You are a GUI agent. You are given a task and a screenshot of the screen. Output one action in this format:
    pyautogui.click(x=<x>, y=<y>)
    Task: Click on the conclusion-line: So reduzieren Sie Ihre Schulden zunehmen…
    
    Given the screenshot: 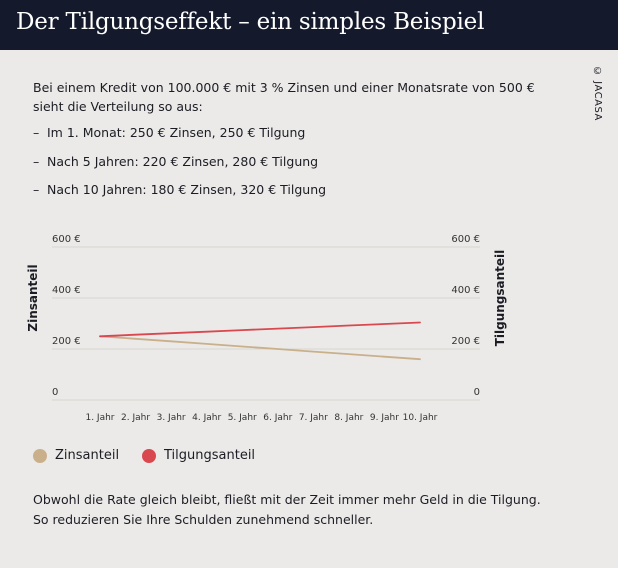 What is the action you would take?
    pyautogui.click(x=203, y=519)
    